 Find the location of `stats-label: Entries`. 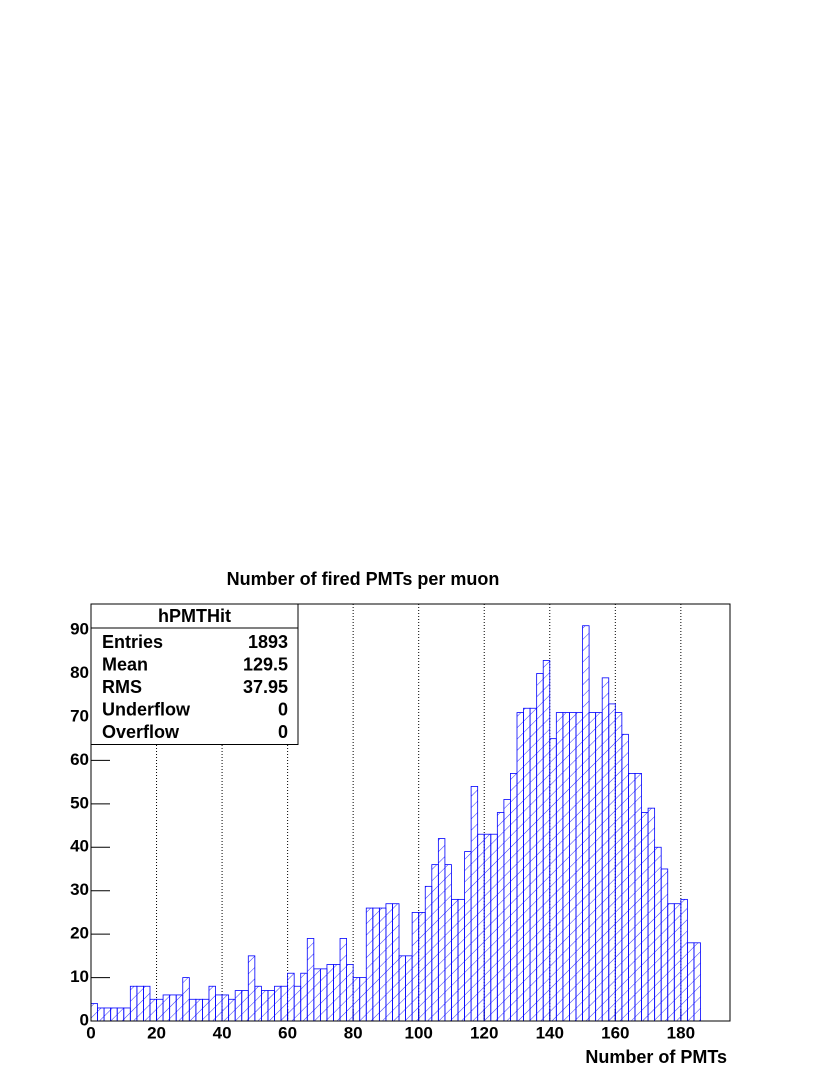

stats-label: Entries is located at coordinates (132, 642).